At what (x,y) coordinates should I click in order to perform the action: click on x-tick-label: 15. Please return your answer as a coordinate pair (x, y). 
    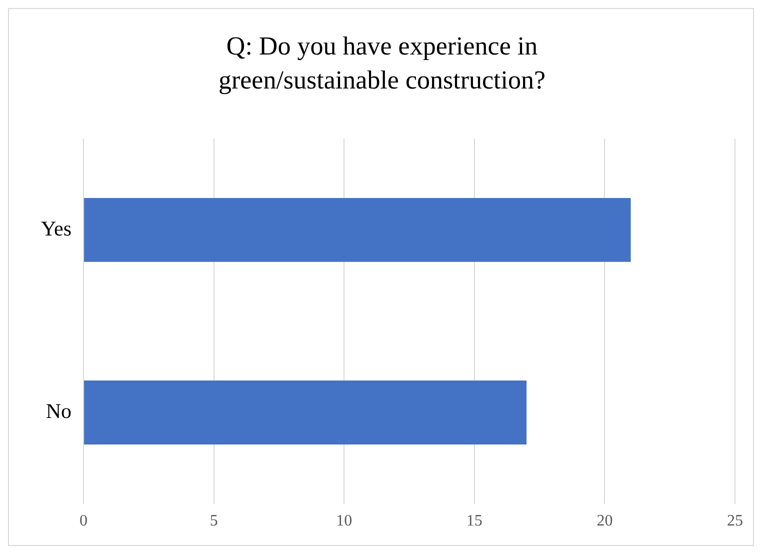
    Looking at the image, I should click on (474, 521).